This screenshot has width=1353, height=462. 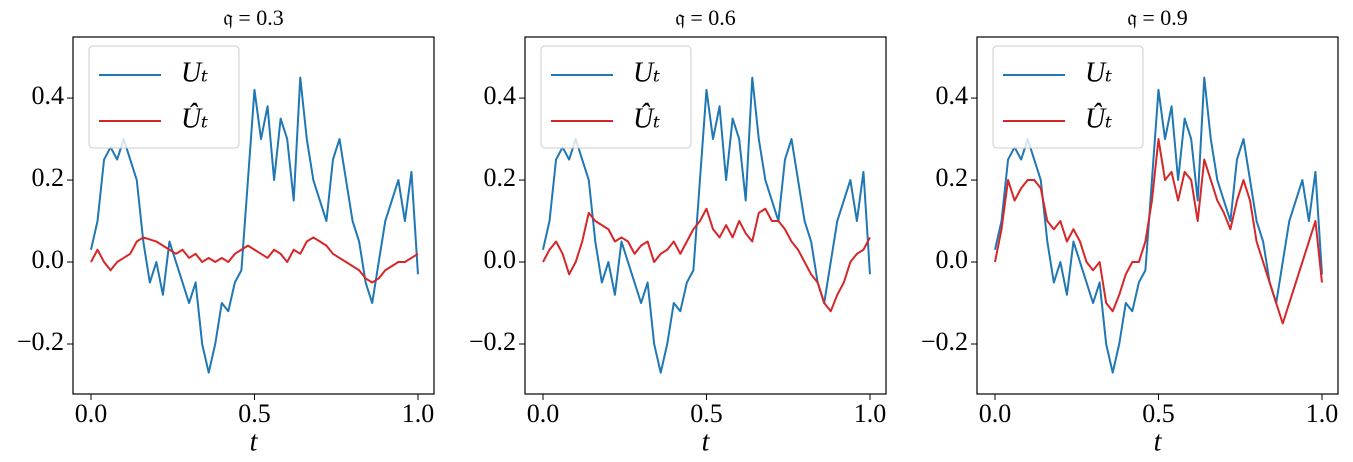 I want to click on chart-title: 𝔮 = 0.9, so click(x=1157, y=17).